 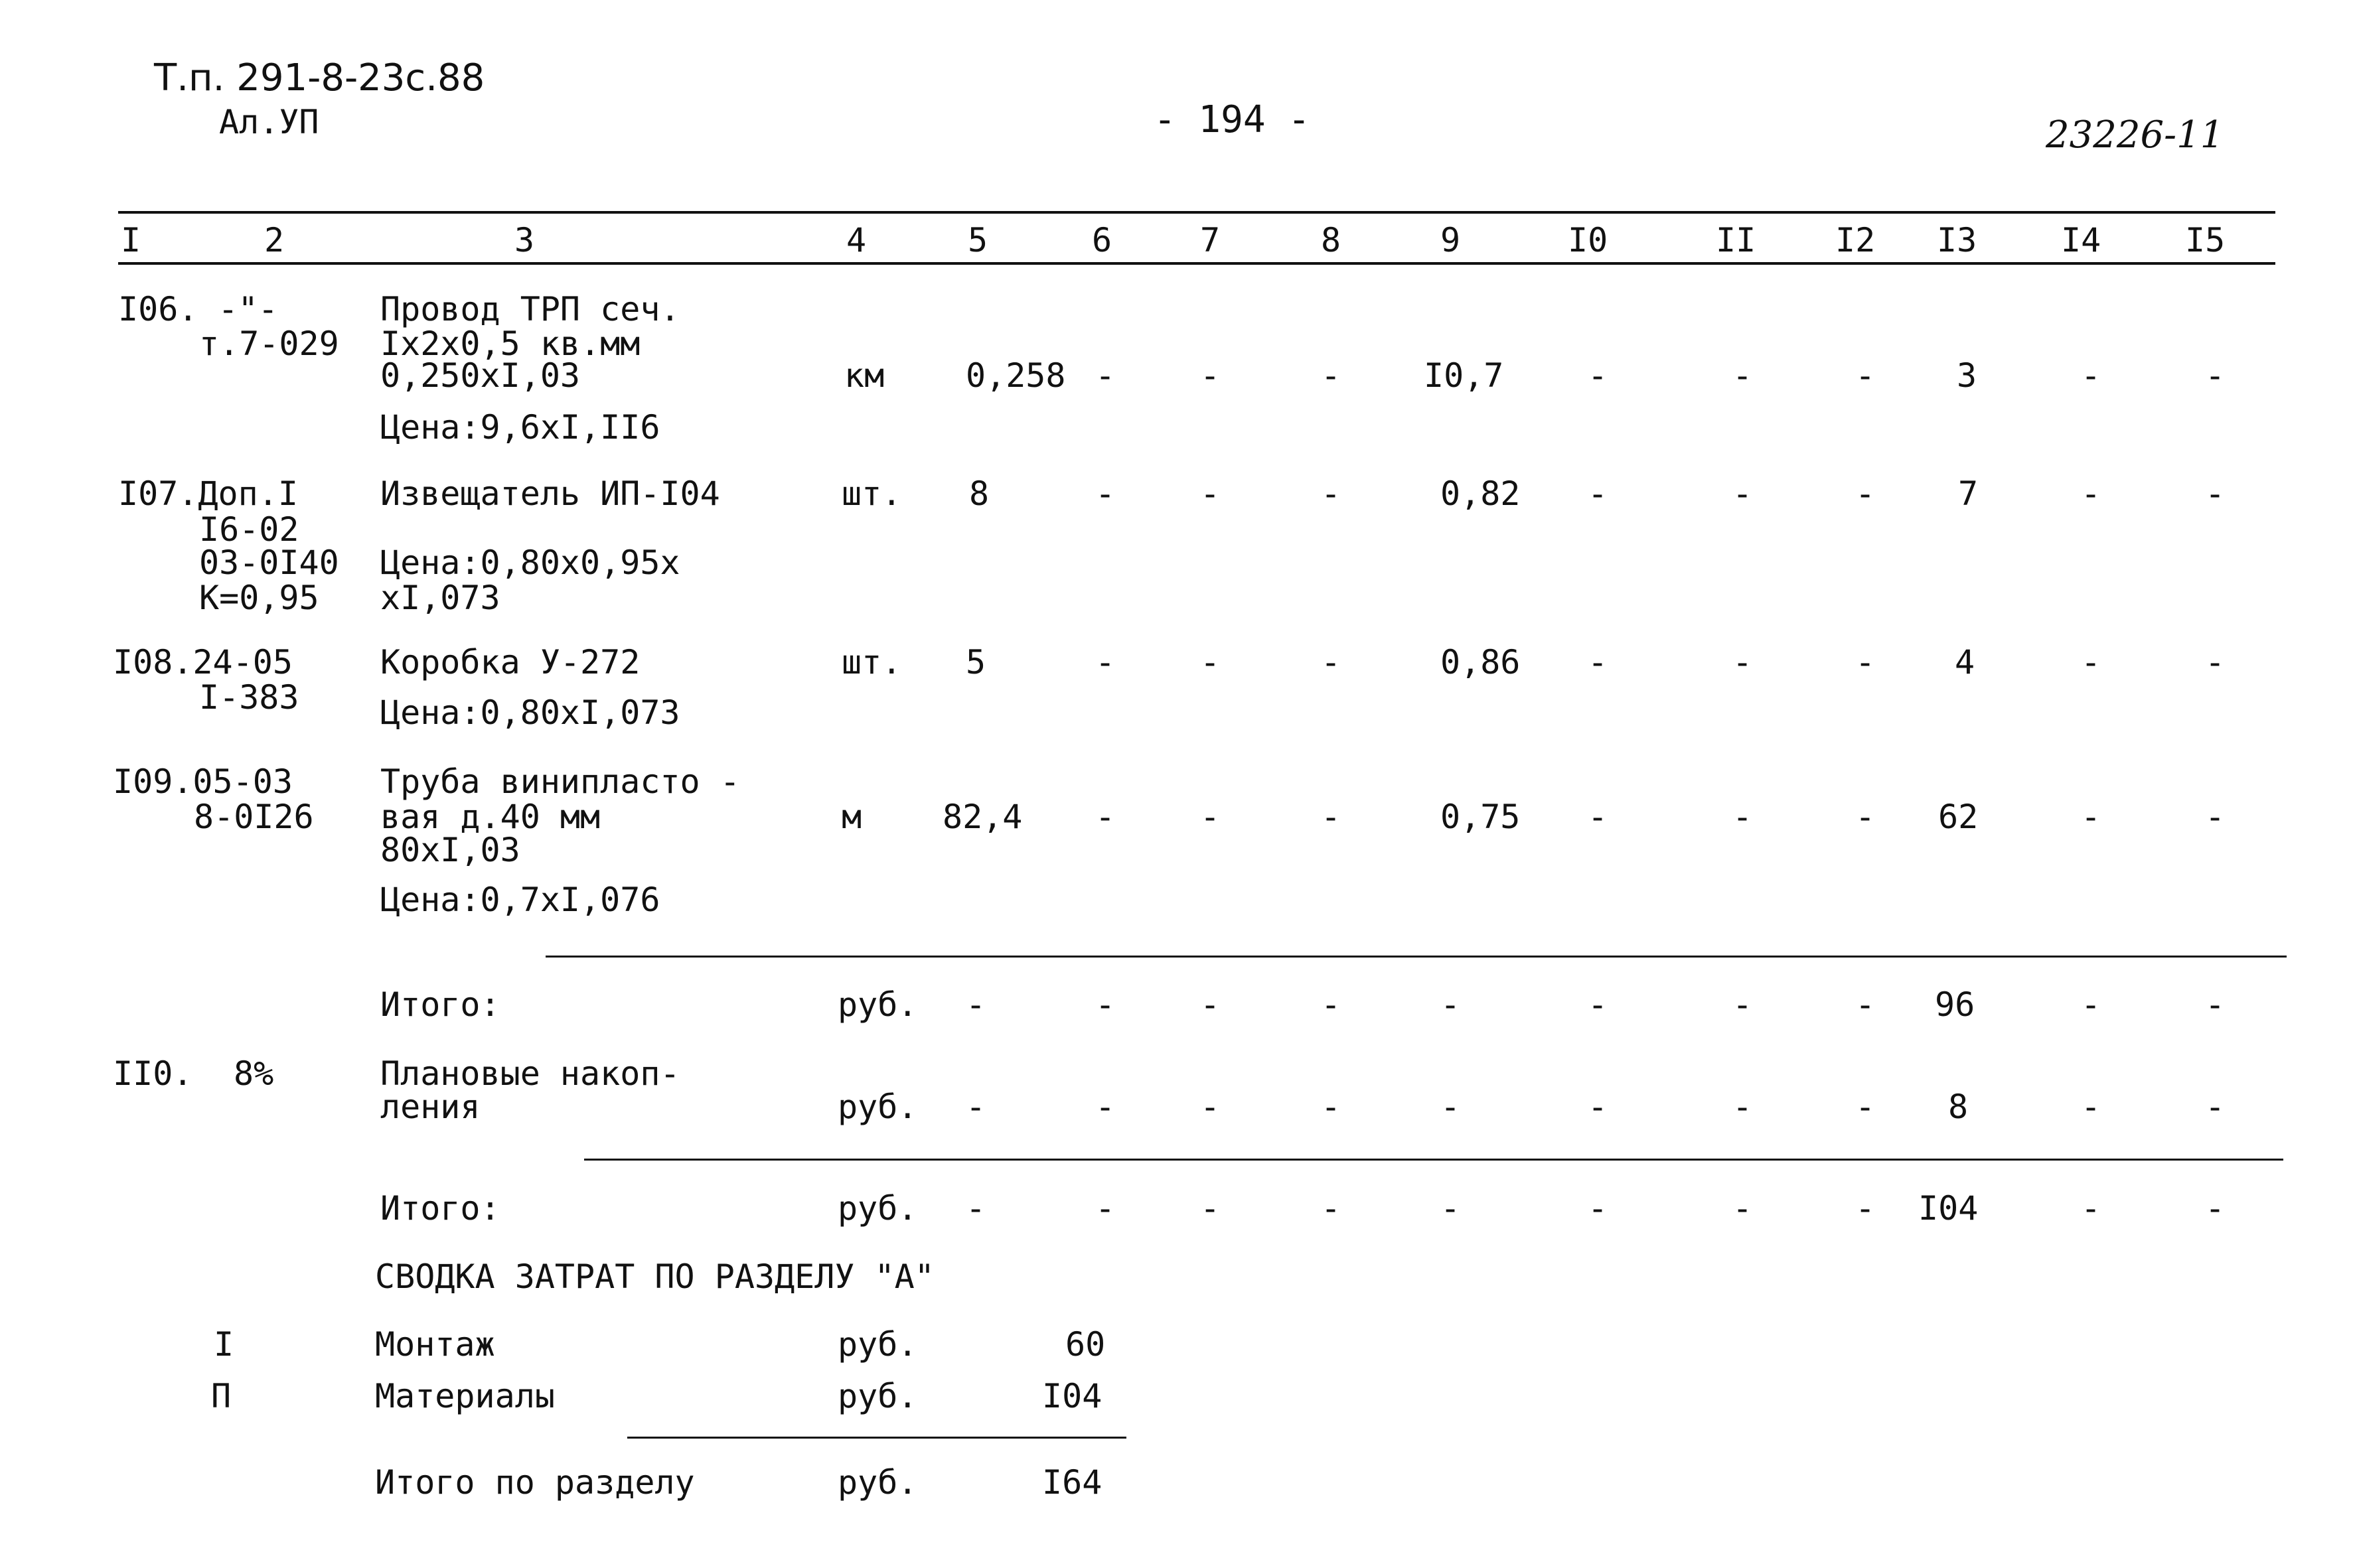 What do you see at coordinates (1105, 1208) in the screenshot?
I see `subtotal-col6: -` at bounding box center [1105, 1208].